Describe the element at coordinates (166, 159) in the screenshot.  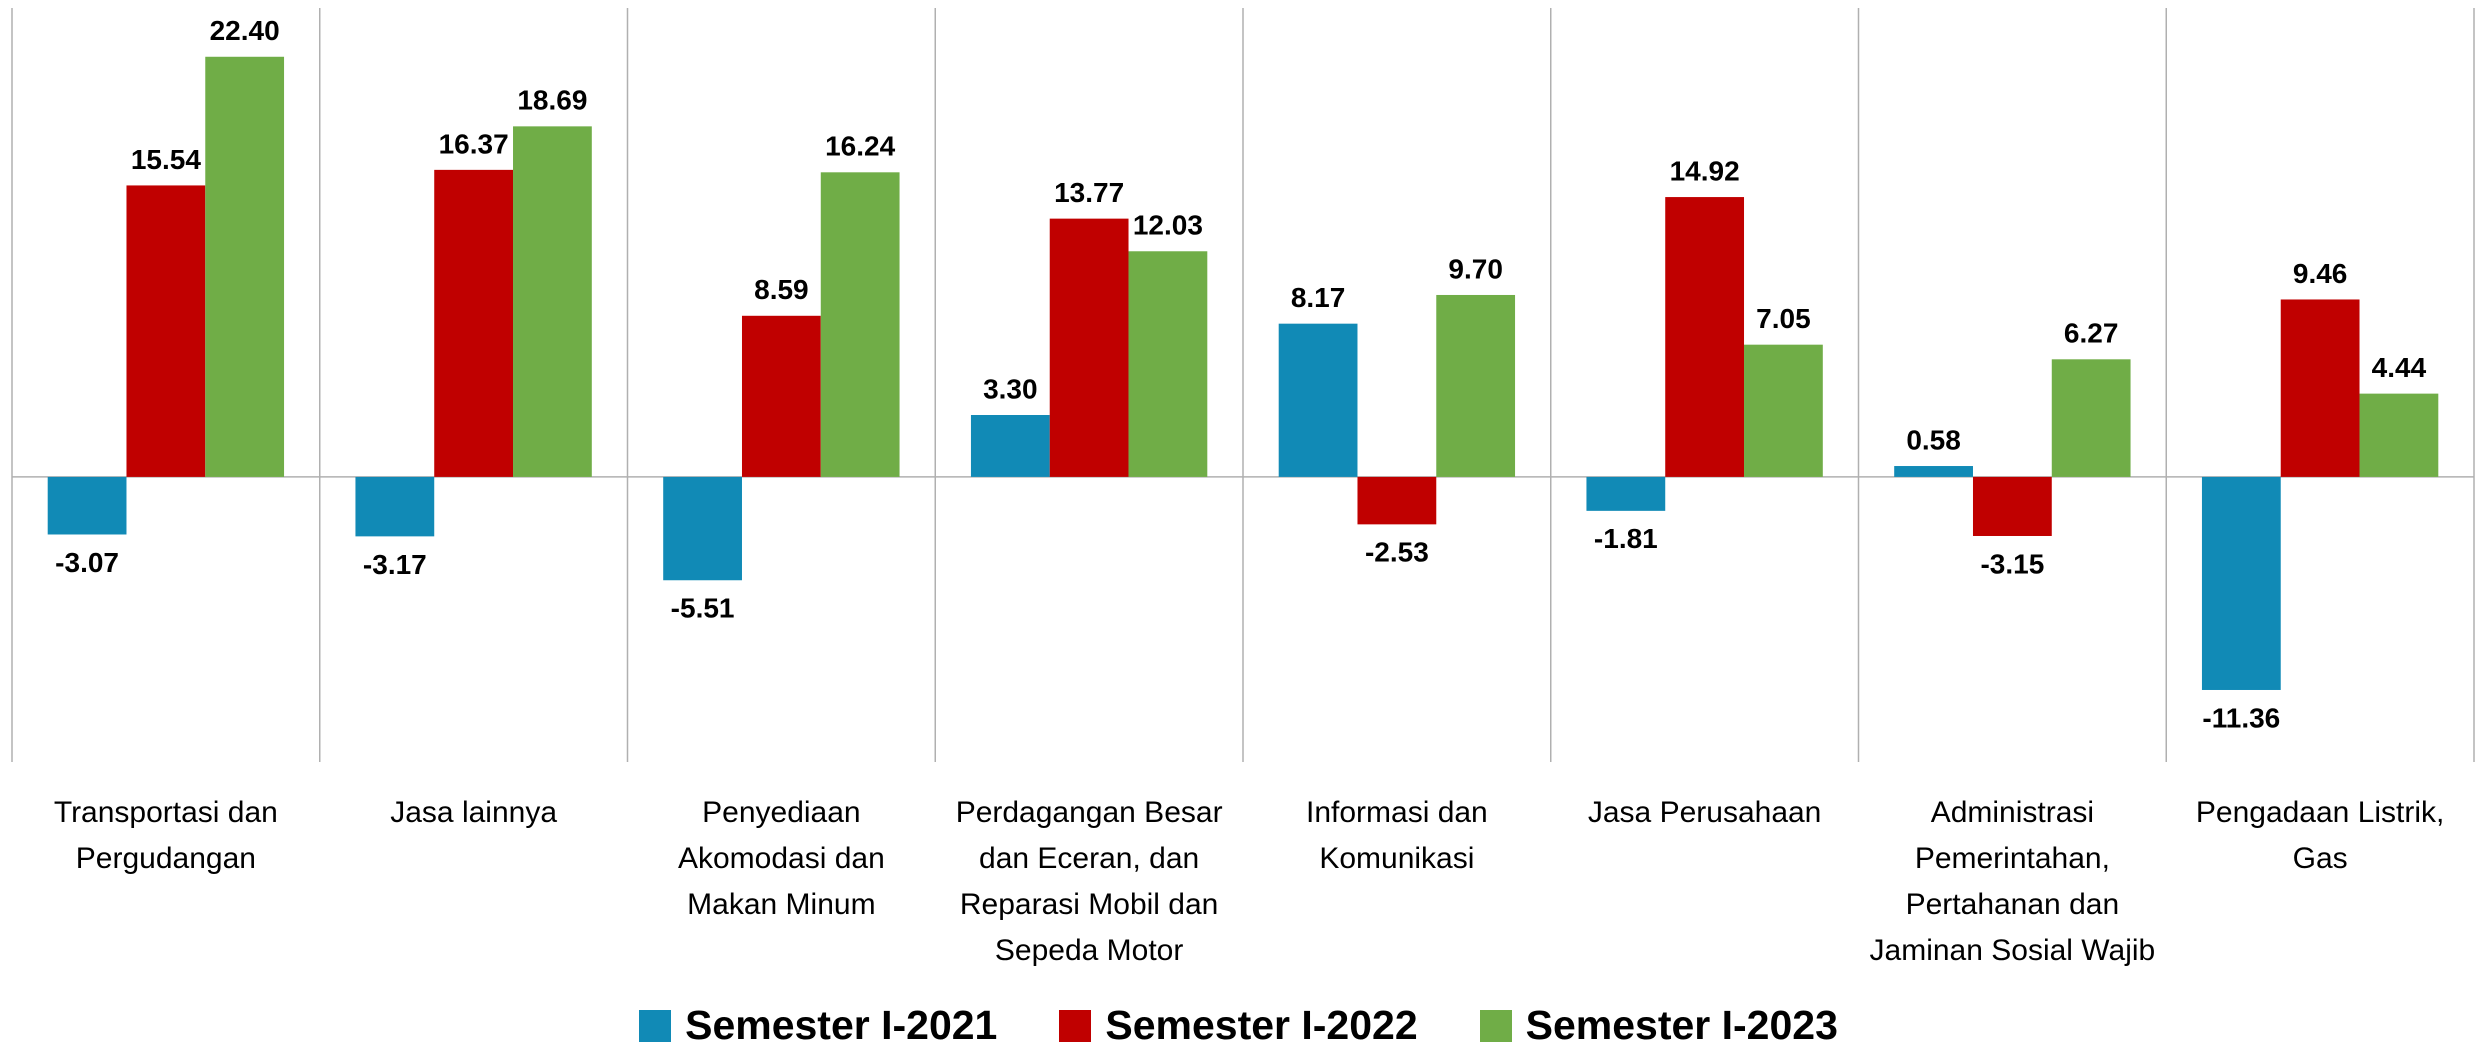
I see `value-label: 15.54` at that location.